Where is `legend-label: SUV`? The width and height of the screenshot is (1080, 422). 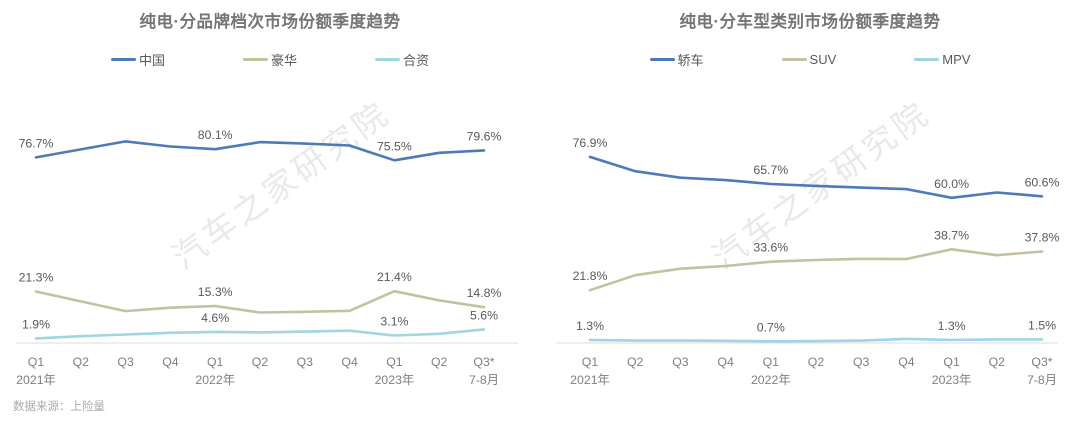
legend-label: SUV is located at coordinates (823, 59).